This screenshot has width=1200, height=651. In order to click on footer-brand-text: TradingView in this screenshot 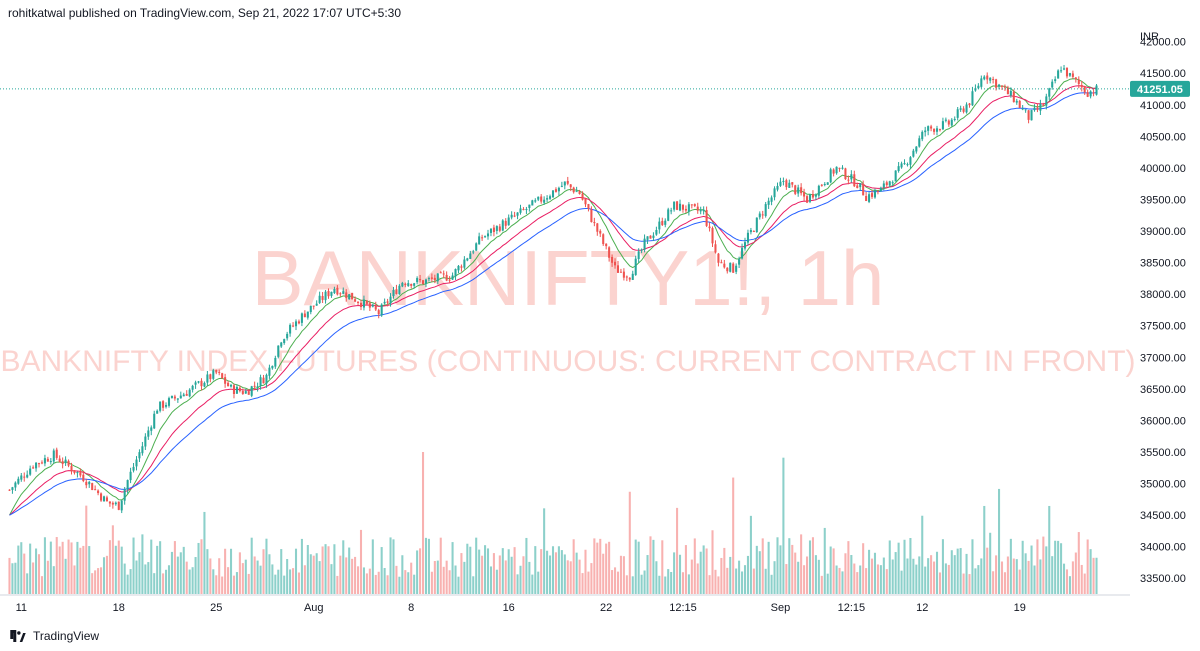, I will do `click(66, 636)`.